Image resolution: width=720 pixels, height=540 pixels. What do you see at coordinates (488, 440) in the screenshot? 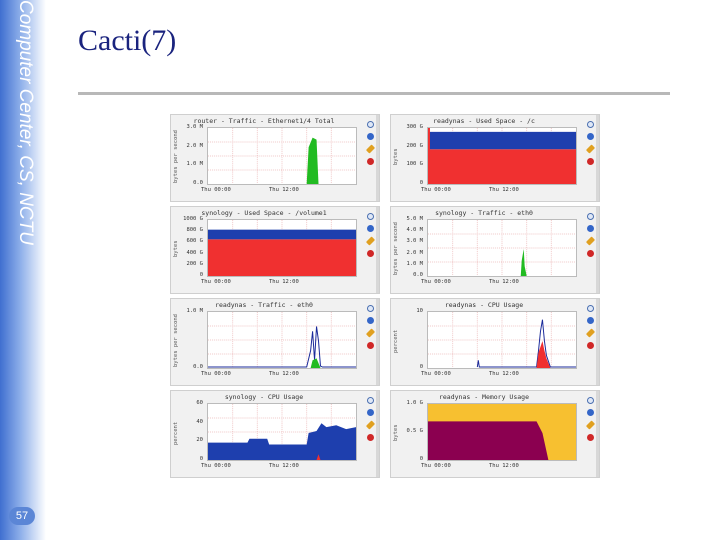
I see `memory-used-area` at bounding box center [488, 440].